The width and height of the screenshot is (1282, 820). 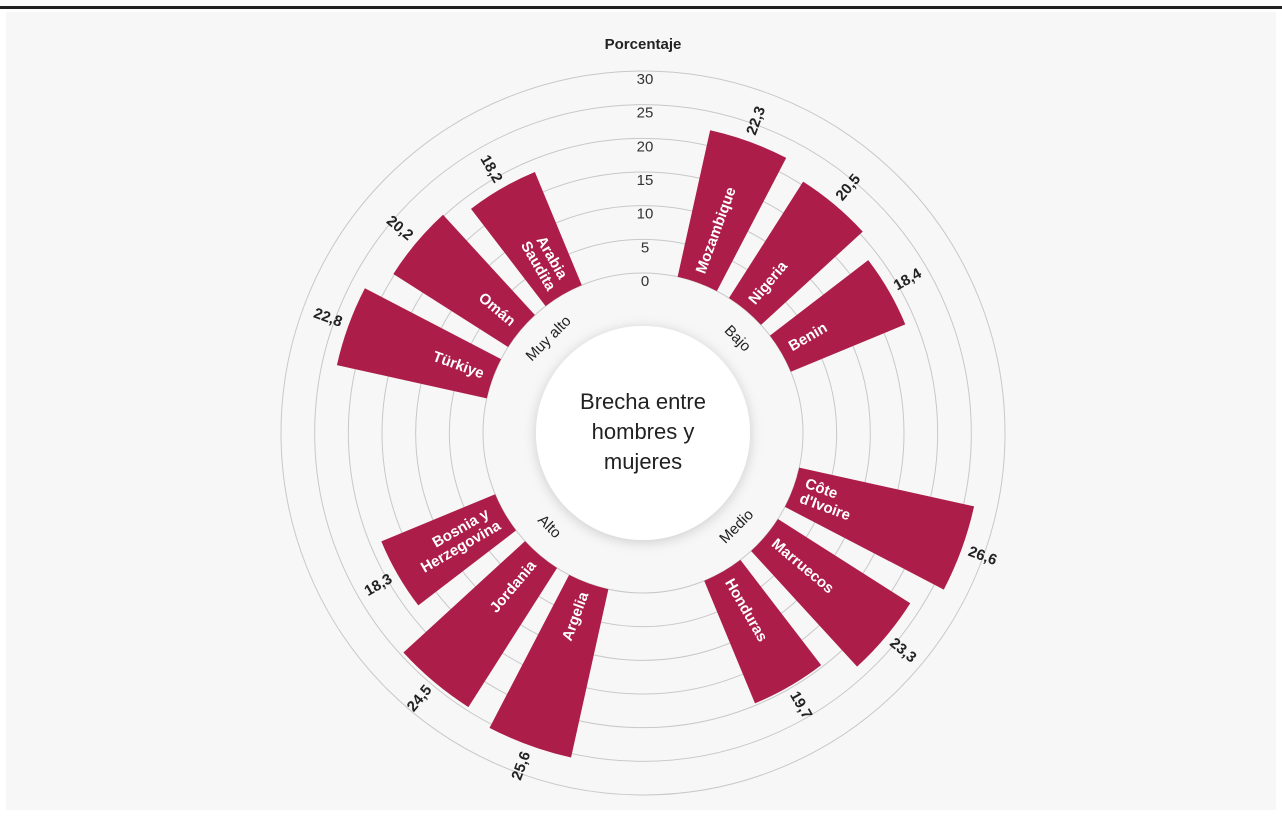 What do you see at coordinates (645, 79) in the screenshot?
I see `tick-label: 30` at bounding box center [645, 79].